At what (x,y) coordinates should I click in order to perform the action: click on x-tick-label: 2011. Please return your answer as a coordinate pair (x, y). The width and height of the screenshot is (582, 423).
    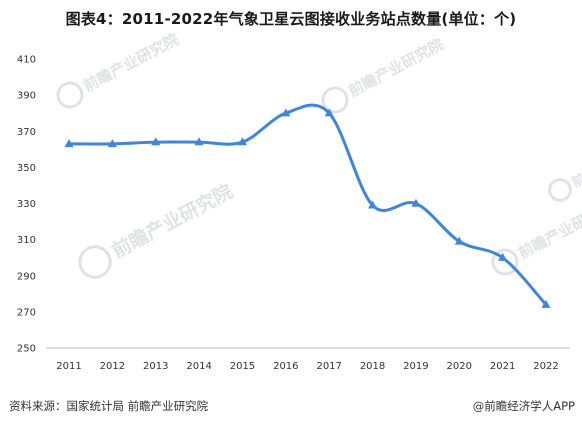
    Looking at the image, I should click on (68, 366).